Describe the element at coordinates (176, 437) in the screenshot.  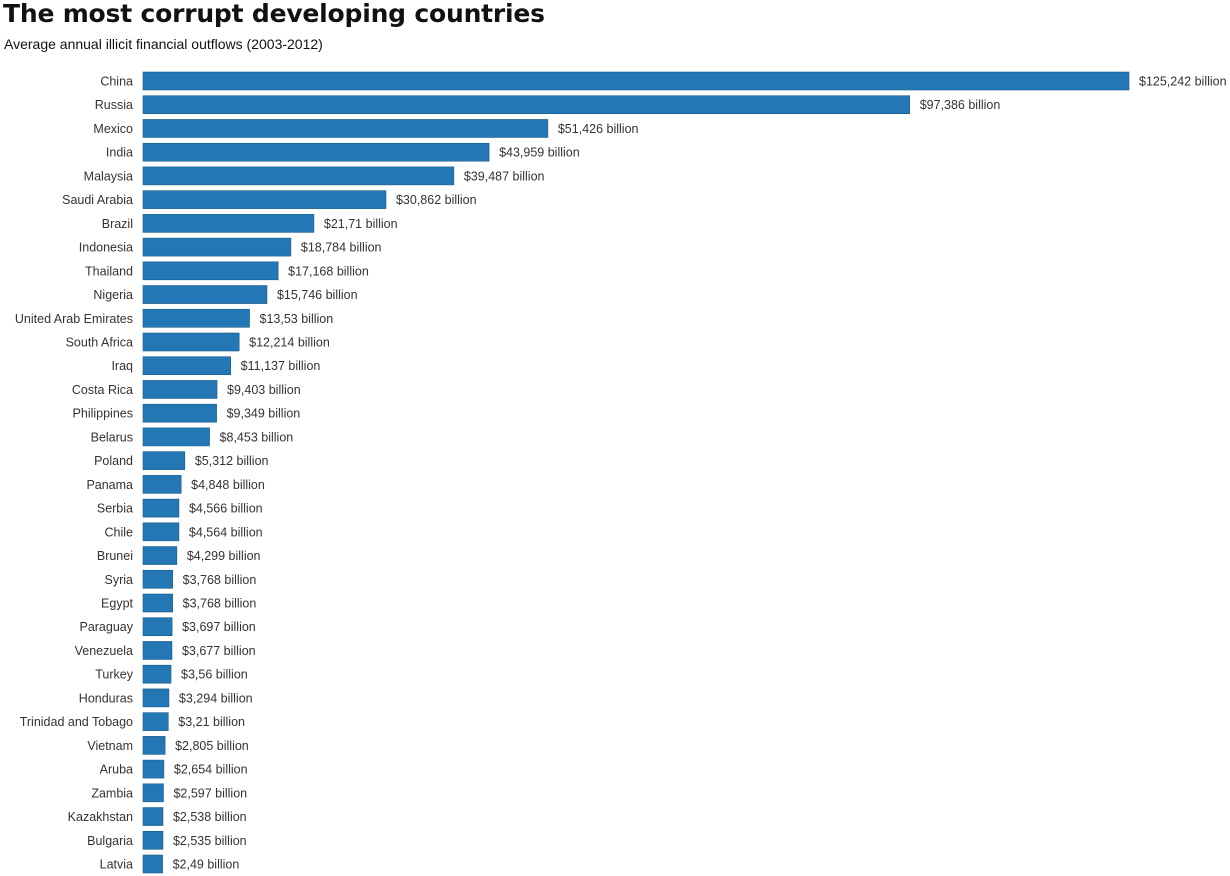
I see `bar-belarus` at that location.